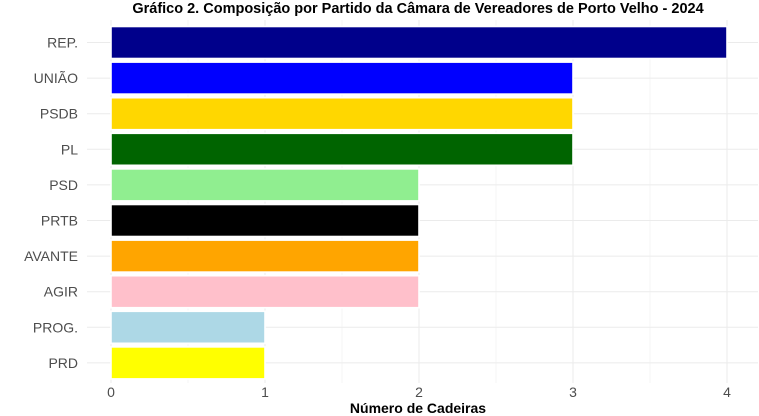 This screenshot has width=759, height=416. What do you see at coordinates (265, 291) in the screenshot?
I see `bar-agir` at bounding box center [265, 291].